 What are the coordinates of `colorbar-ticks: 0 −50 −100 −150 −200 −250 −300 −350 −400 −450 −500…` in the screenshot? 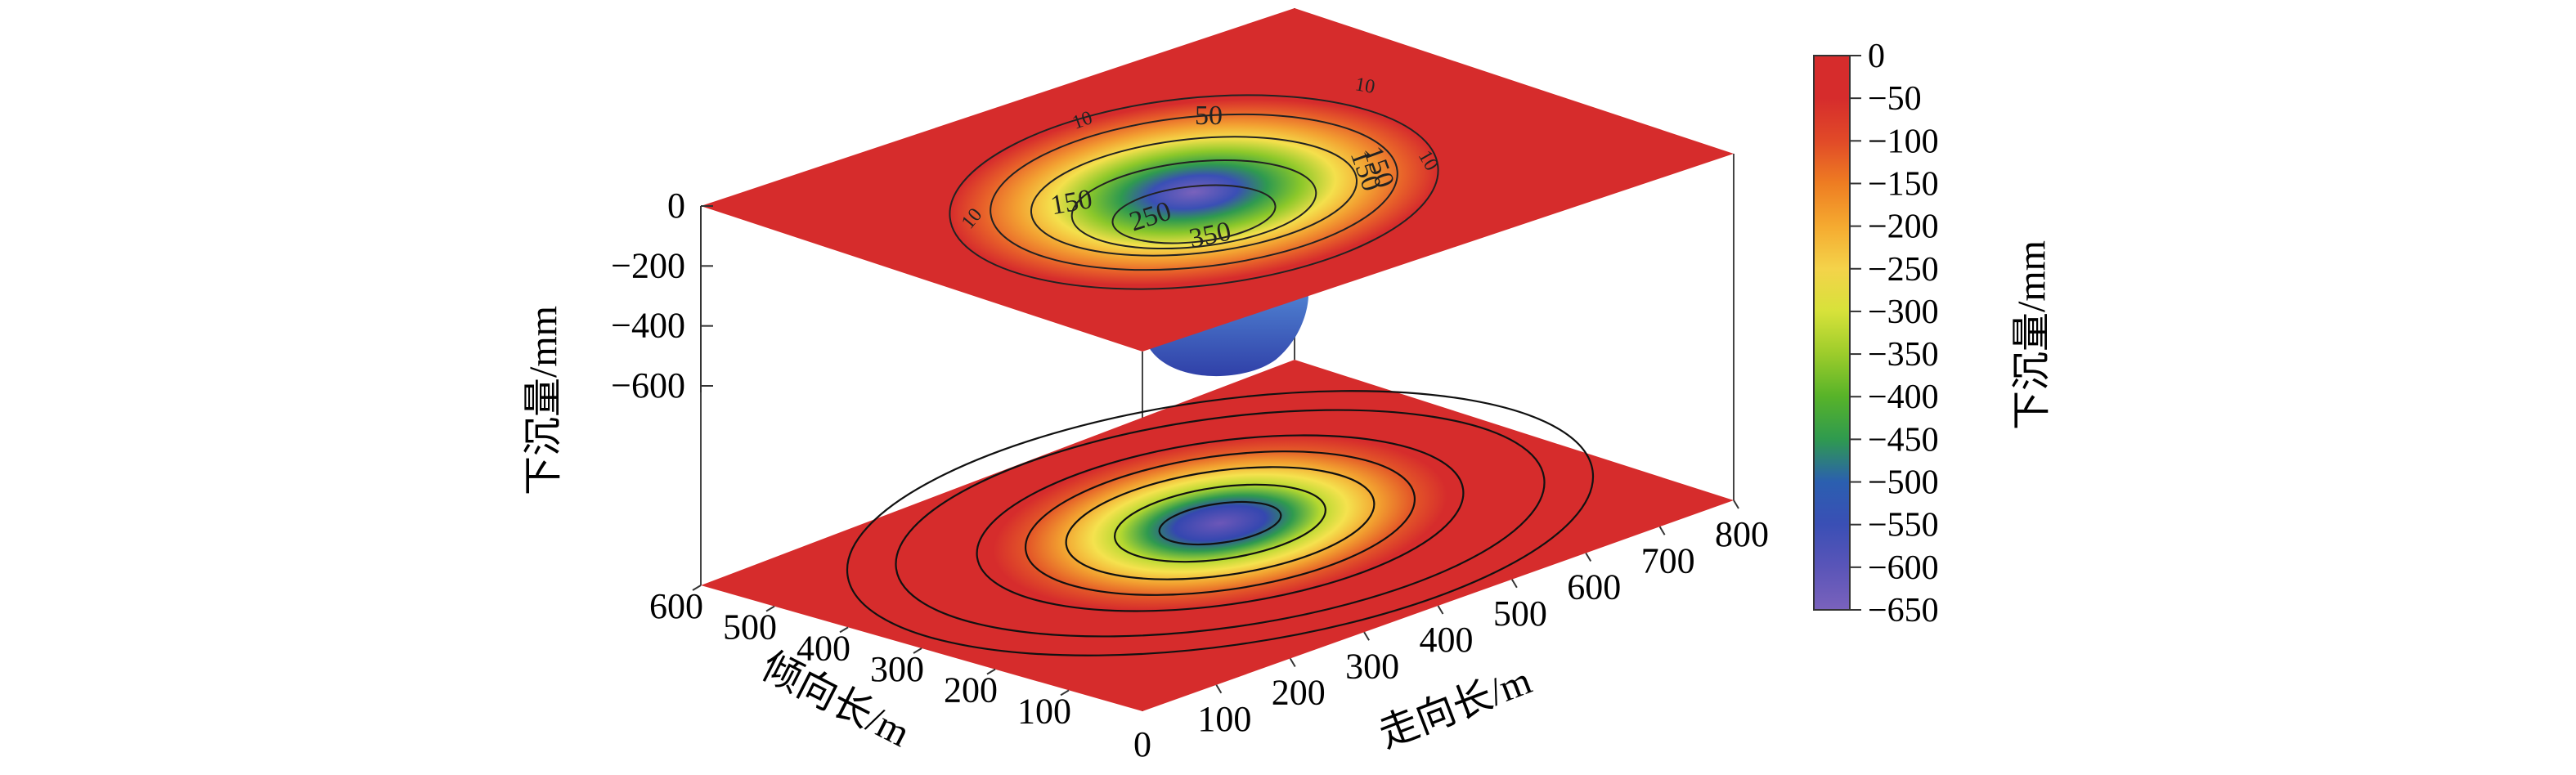 It's located at (1895, 333).